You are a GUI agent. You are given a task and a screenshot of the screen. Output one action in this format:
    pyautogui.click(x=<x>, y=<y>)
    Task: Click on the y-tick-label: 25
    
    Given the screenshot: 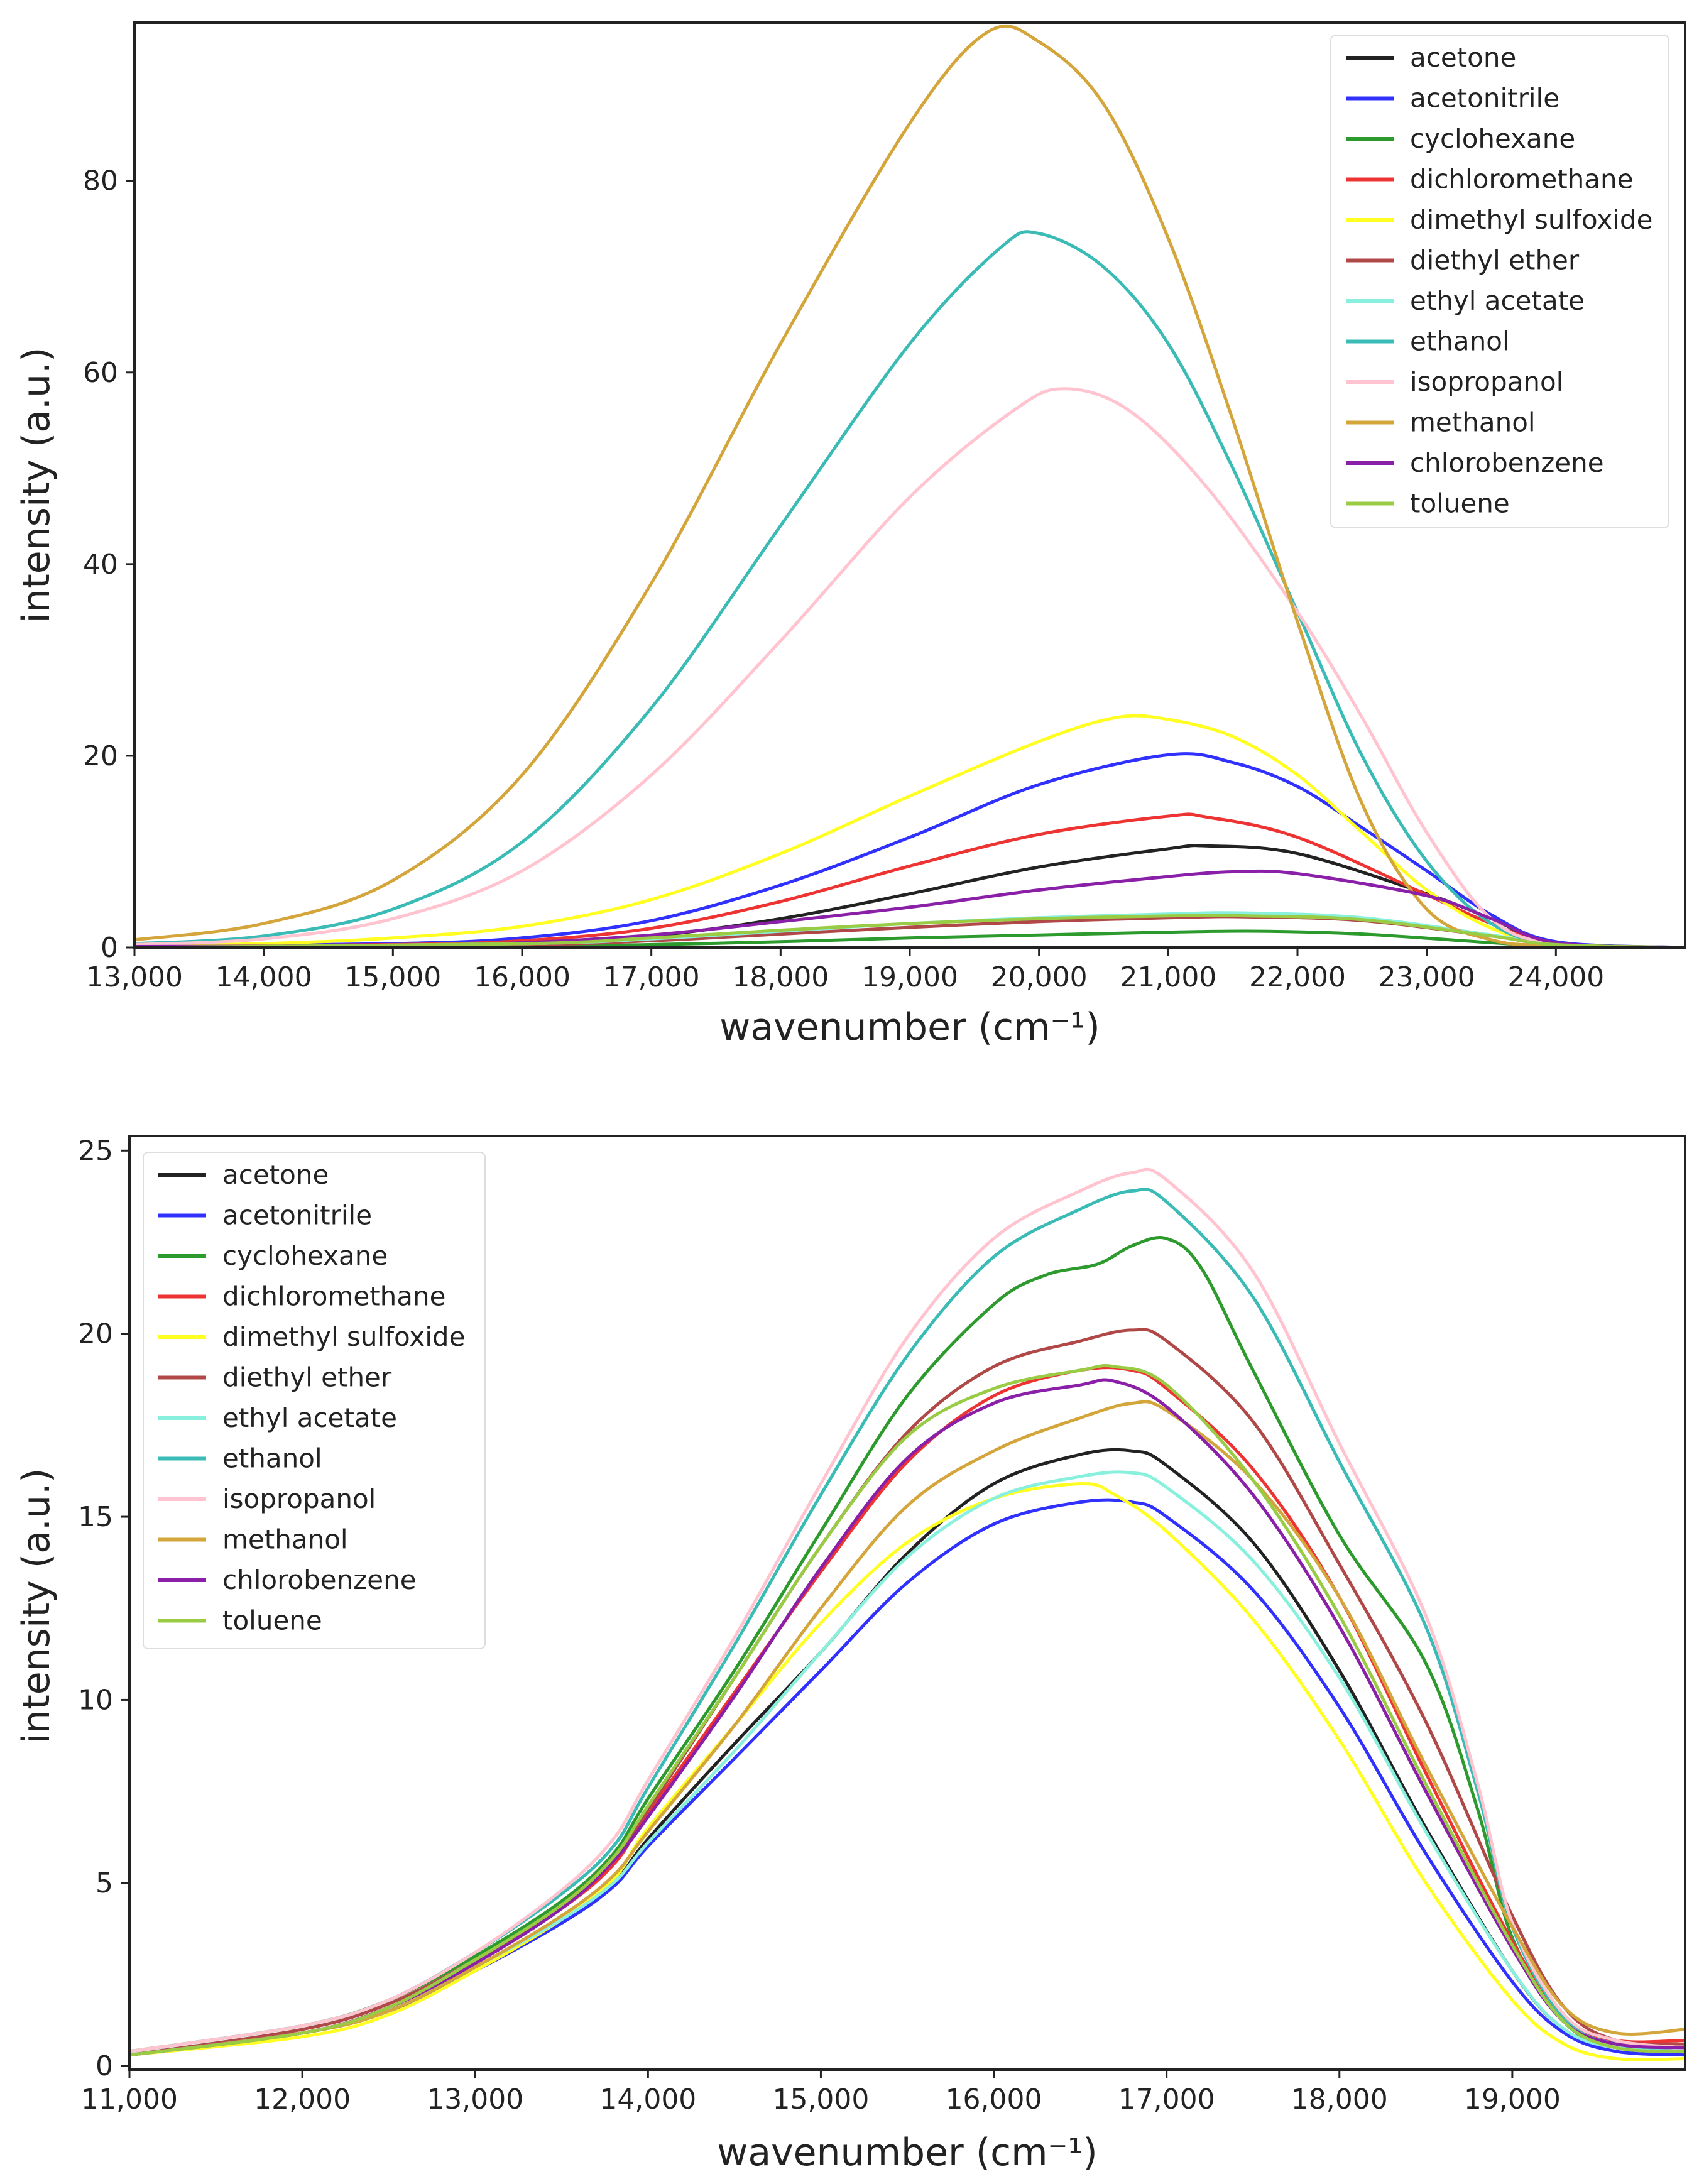 What is the action you would take?
    pyautogui.click(x=95, y=1151)
    